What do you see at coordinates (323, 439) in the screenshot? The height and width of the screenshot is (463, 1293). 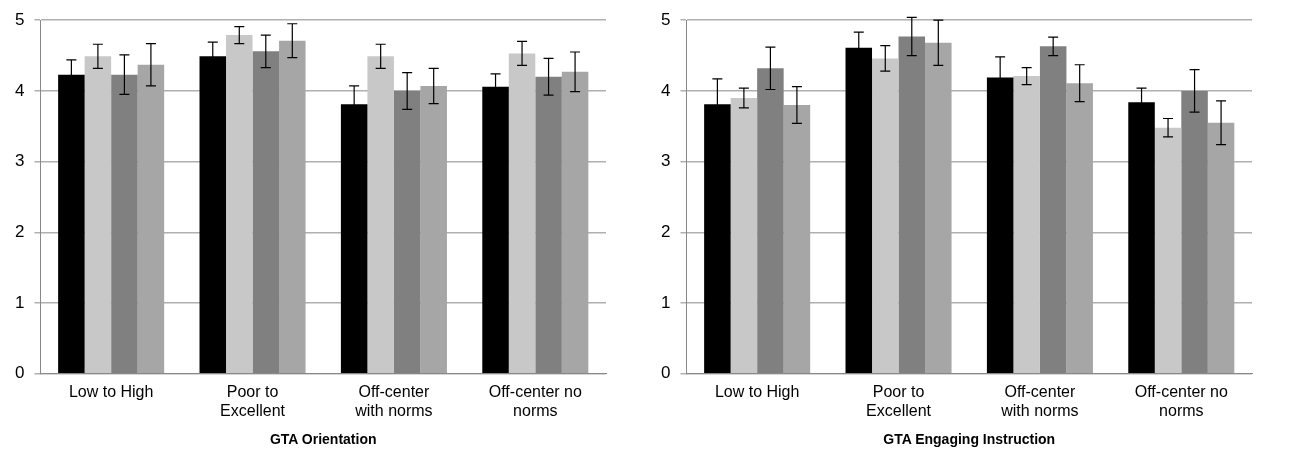 I see `x-axis-title: GTA Orientation` at bounding box center [323, 439].